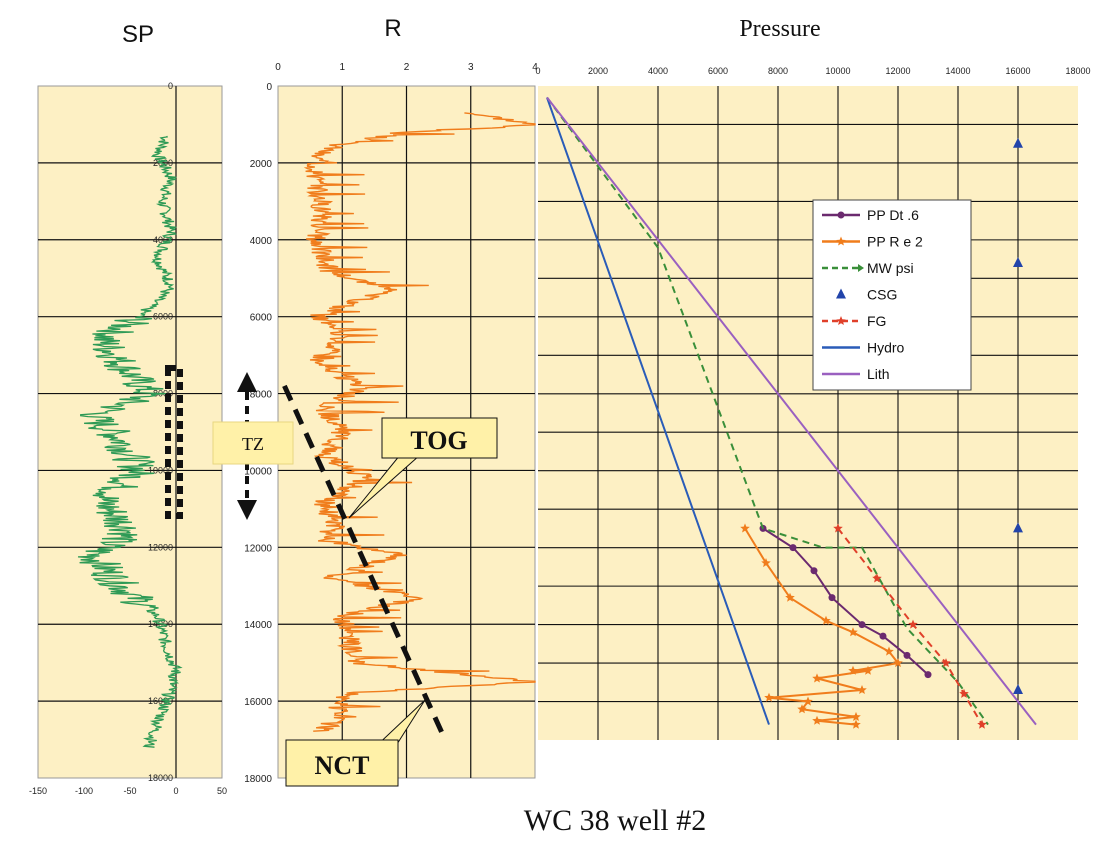 This screenshot has width=1100, height=850. What do you see at coordinates (261, 318) in the screenshot?
I see `r-depth-tick-label: 6000` at bounding box center [261, 318].